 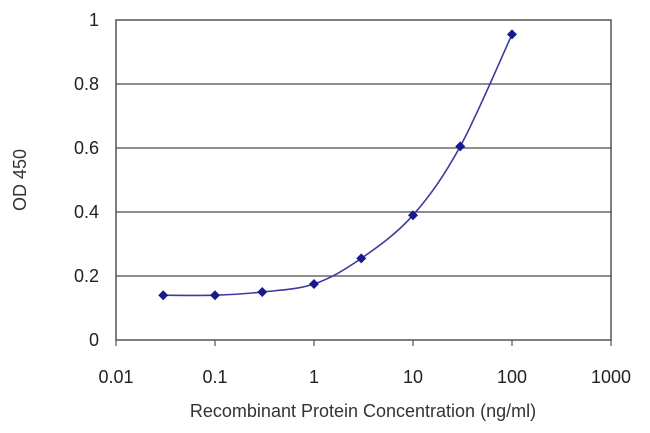 I want to click on y-tick-label: 1, so click(x=94, y=20).